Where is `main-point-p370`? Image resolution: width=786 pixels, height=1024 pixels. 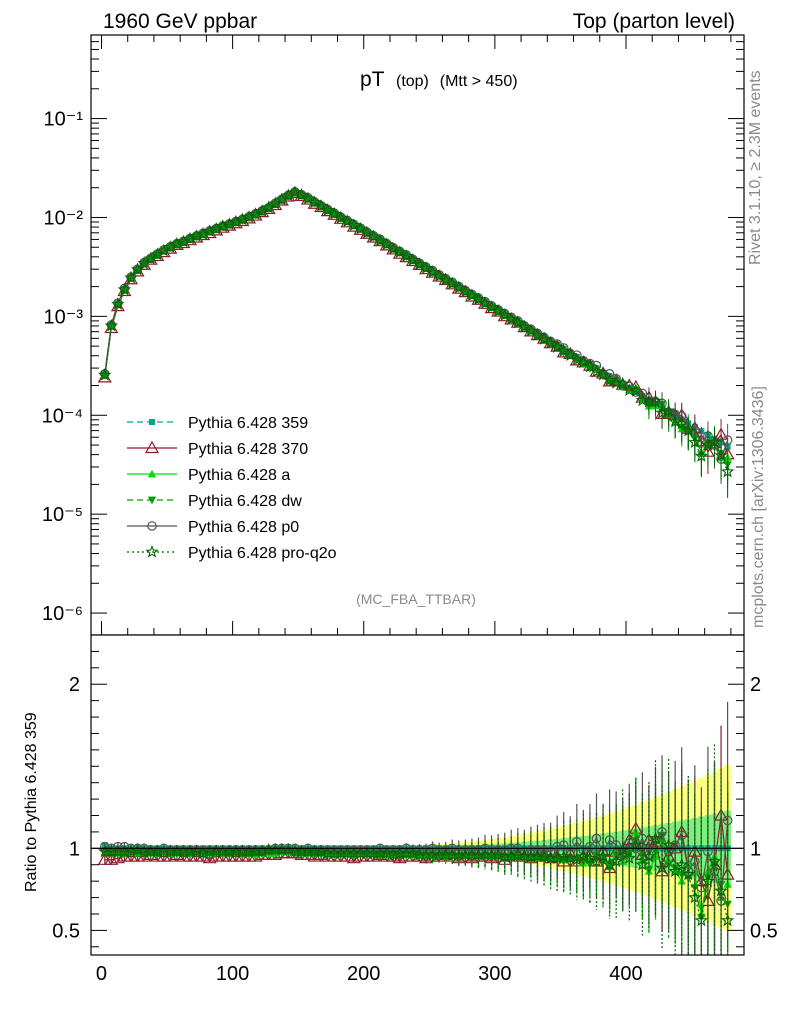
main-point-p370 is located at coordinates (137, 270).